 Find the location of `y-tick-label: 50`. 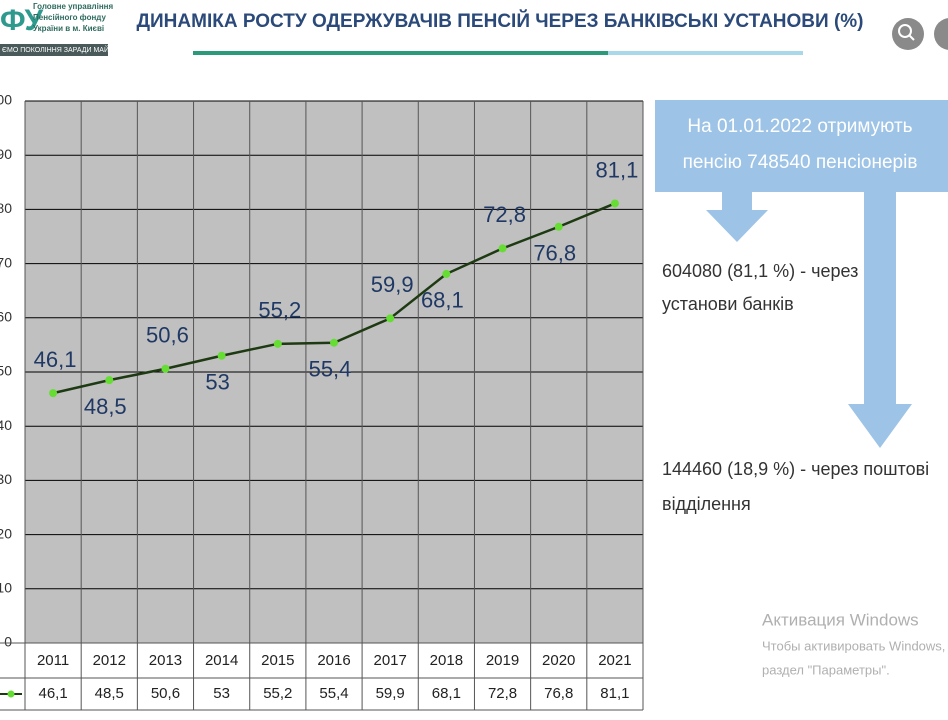

y-tick-label: 50 is located at coordinates (6, 371).